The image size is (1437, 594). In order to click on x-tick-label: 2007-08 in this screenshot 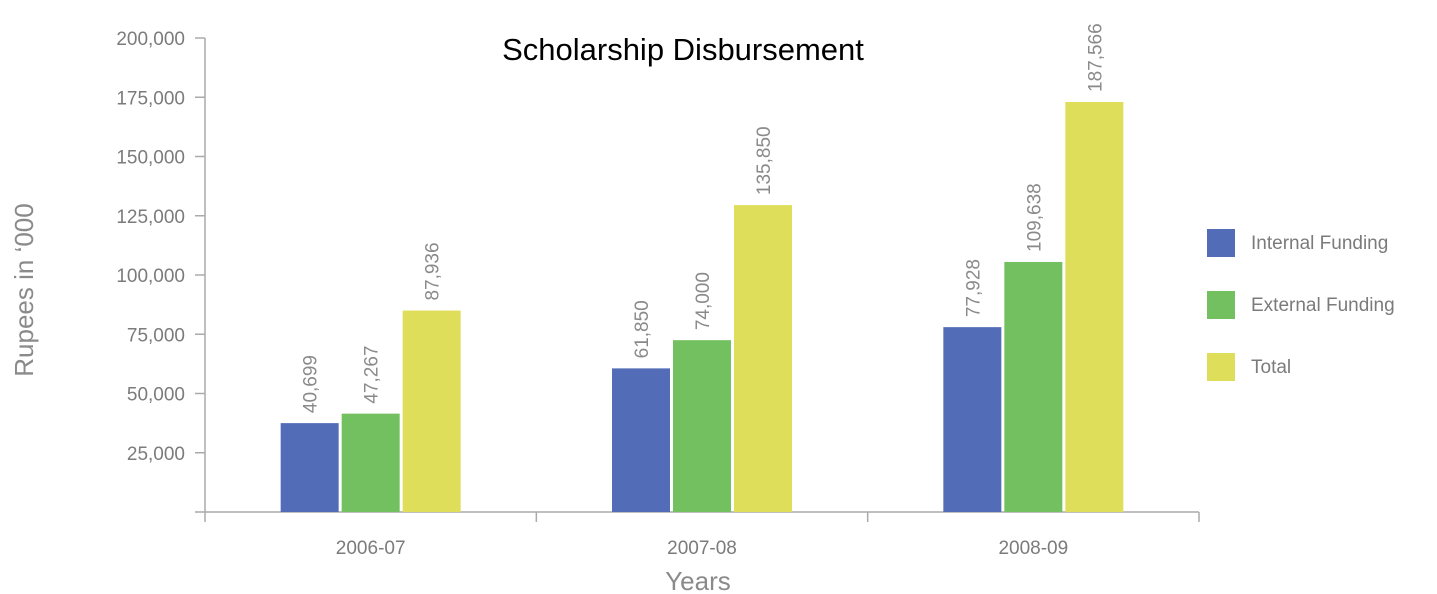, I will do `click(702, 548)`.